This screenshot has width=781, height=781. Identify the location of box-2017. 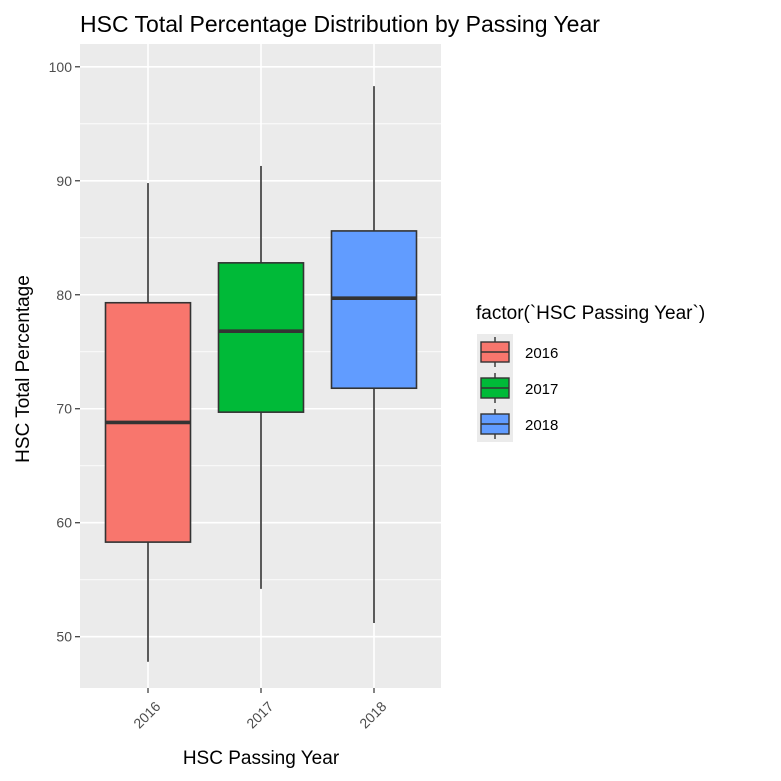
(261, 377).